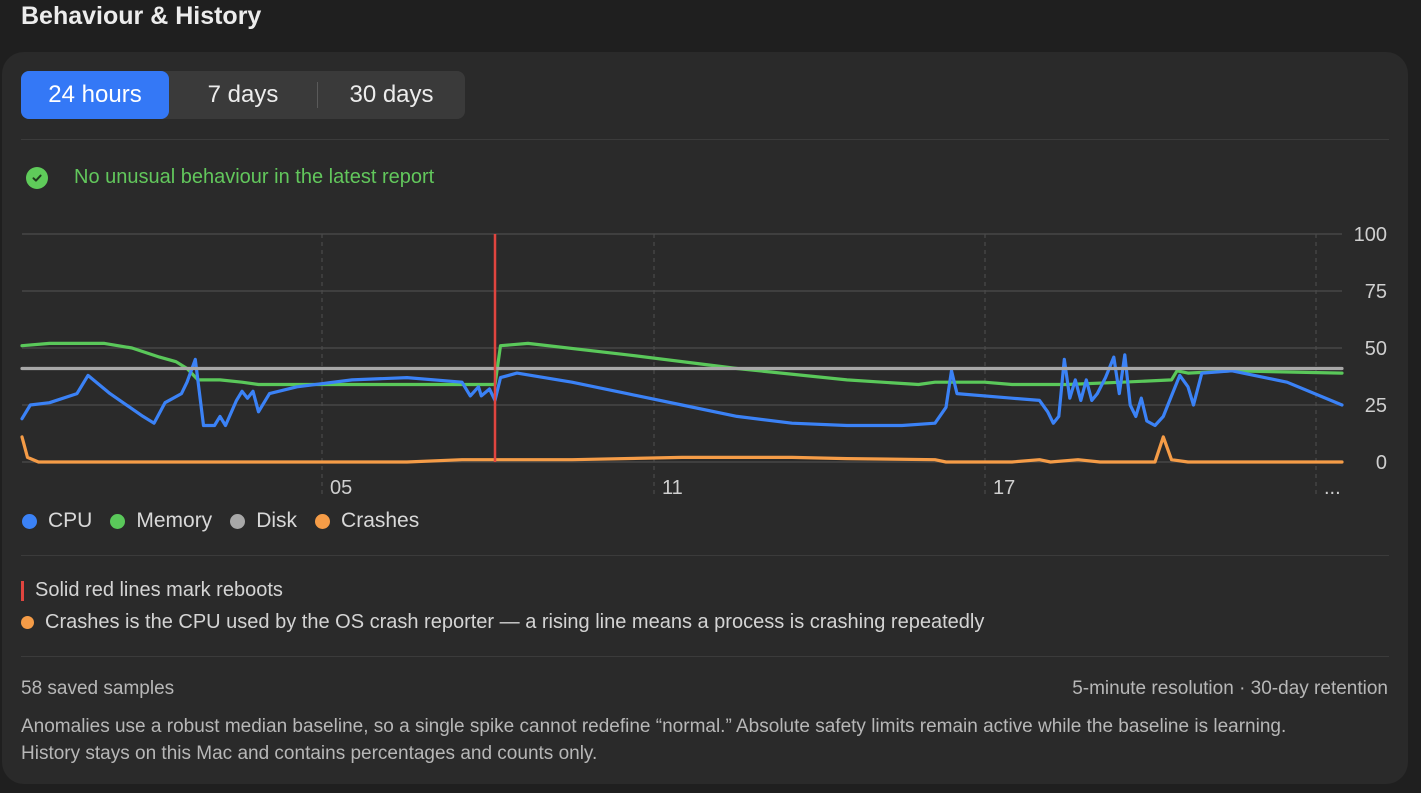 The width and height of the screenshot is (1421, 793). I want to click on tab-7-days: 7 days, so click(243, 94).